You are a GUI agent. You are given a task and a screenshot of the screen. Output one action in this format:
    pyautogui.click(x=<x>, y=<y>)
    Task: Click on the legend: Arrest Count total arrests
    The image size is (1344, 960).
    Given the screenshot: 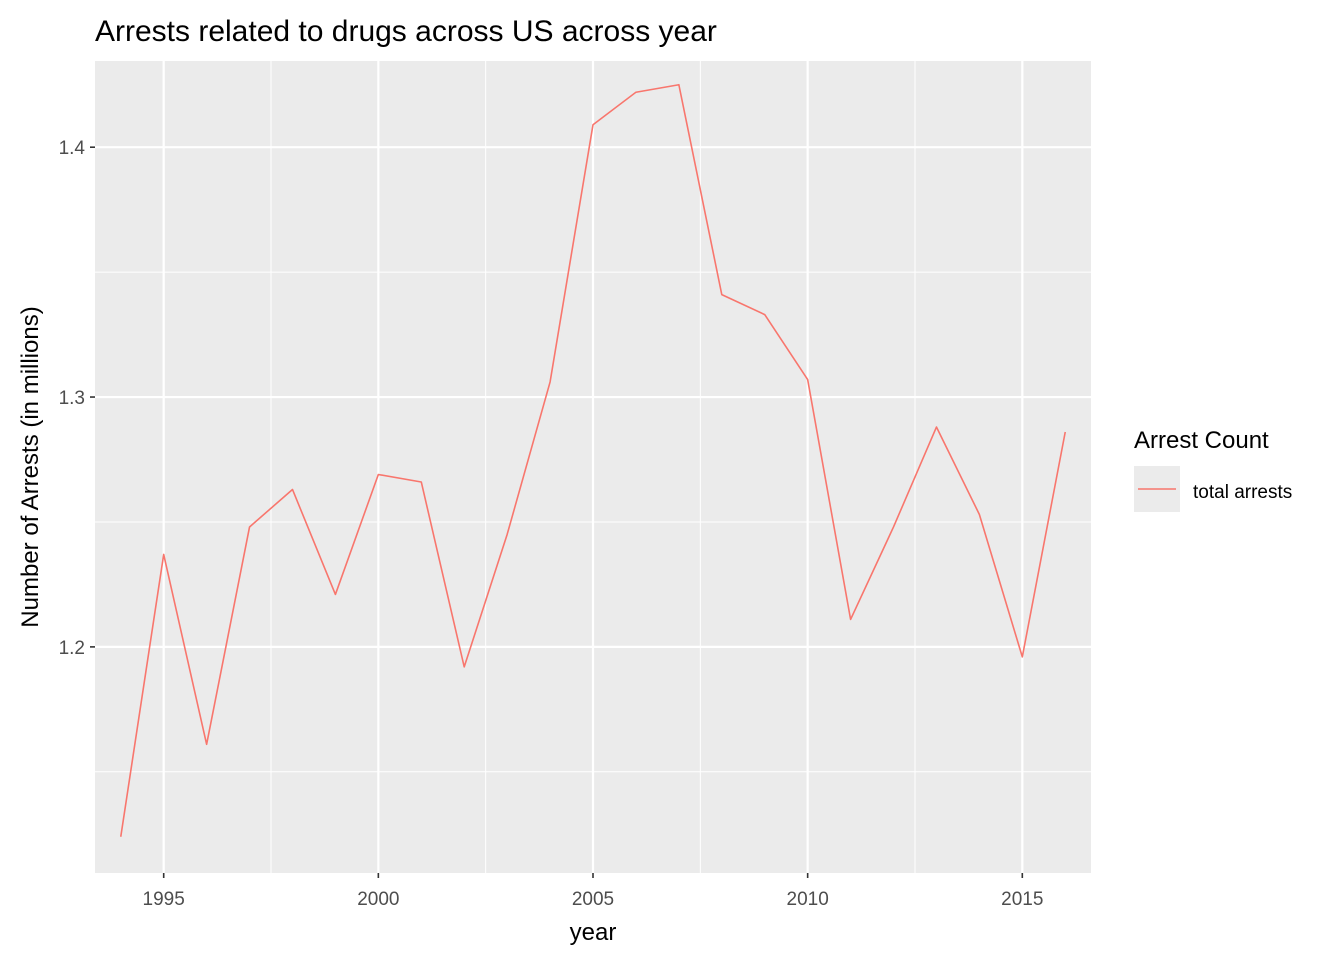 What is the action you would take?
    pyautogui.click(x=1213, y=469)
    